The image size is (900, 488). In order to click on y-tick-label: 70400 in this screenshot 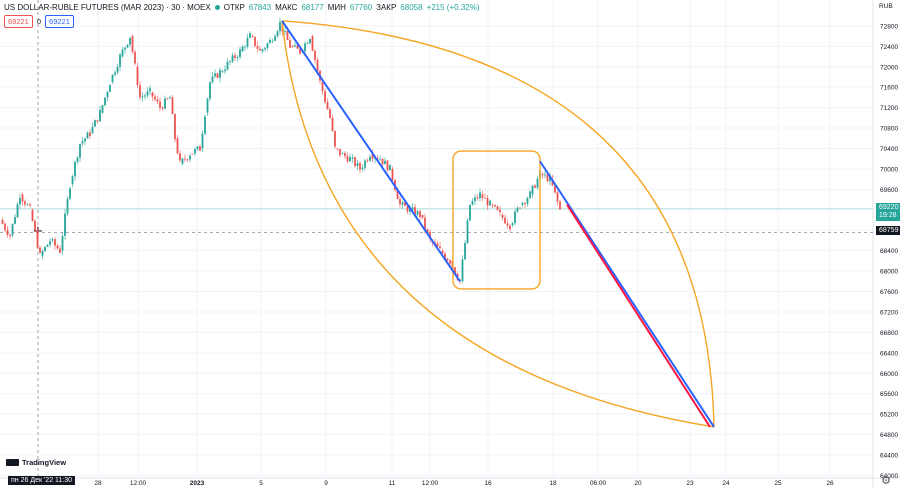, I will do `click(889, 149)`.